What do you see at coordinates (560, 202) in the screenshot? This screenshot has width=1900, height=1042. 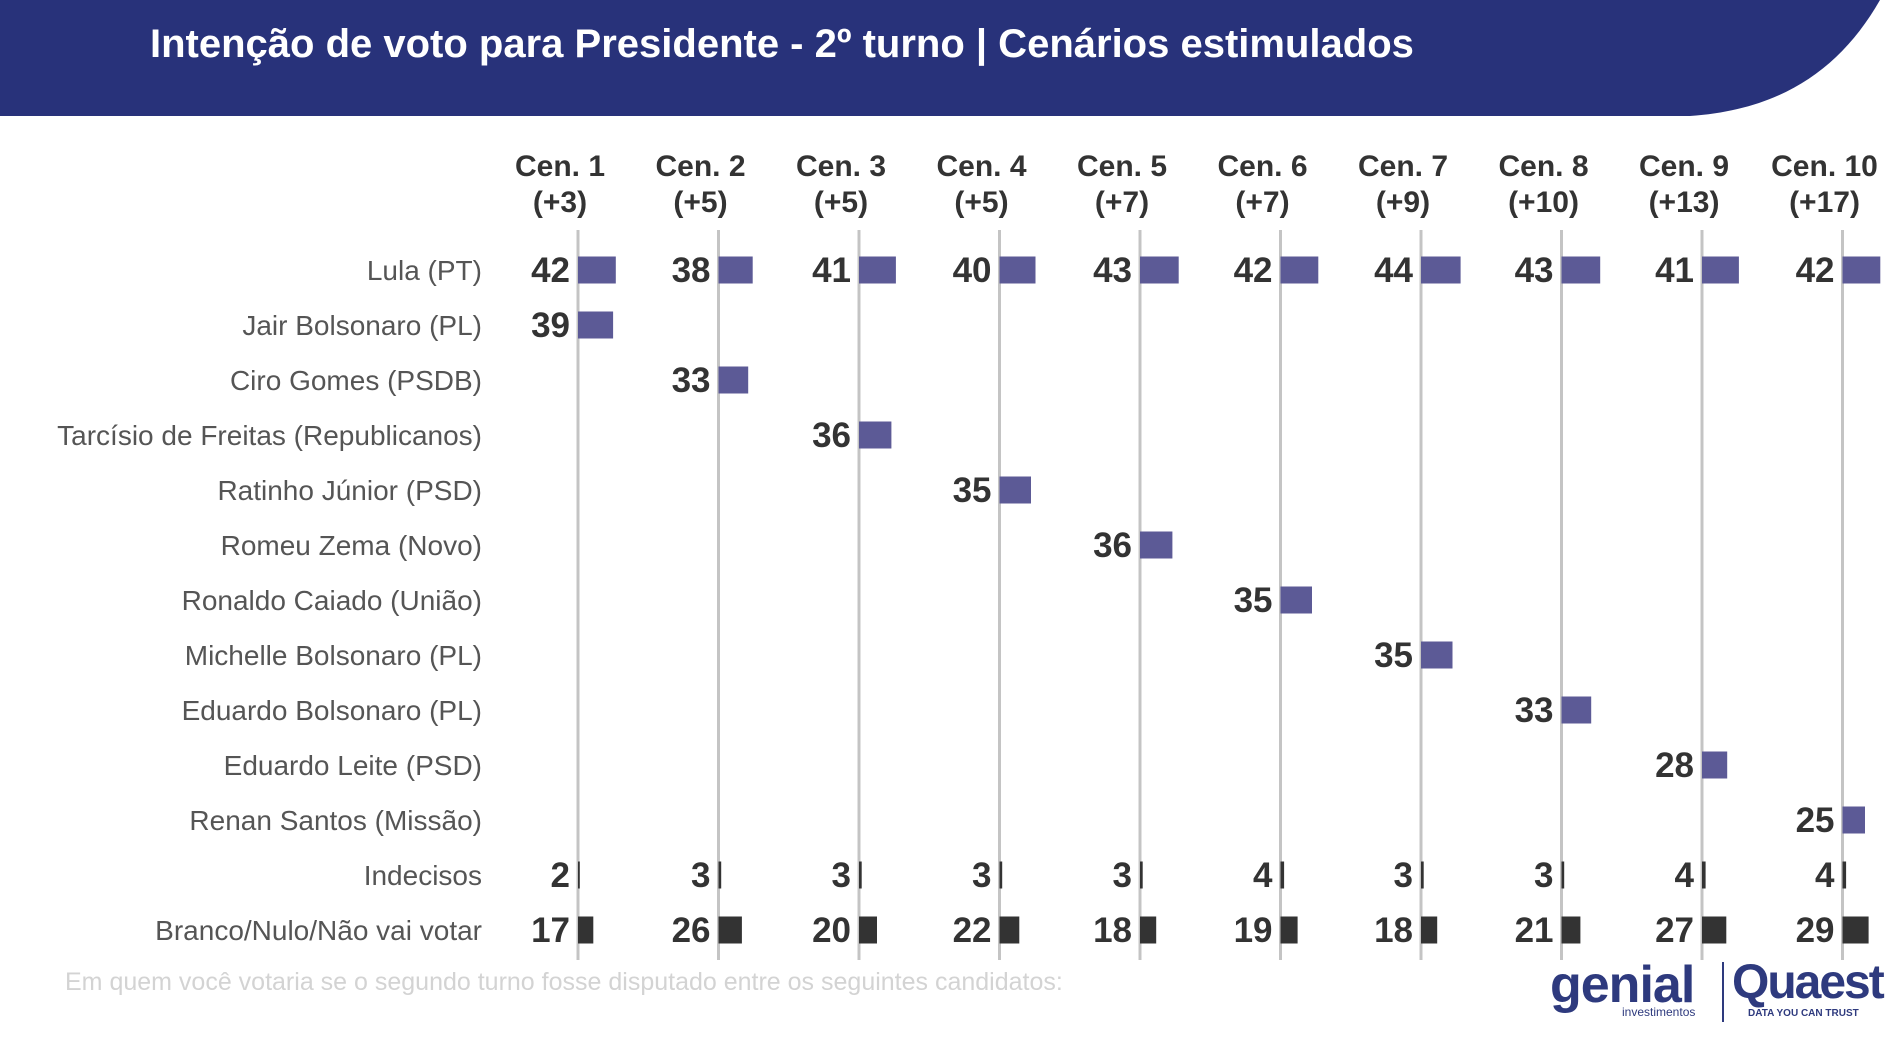 I see `scenario-margin: (+3)` at bounding box center [560, 202].